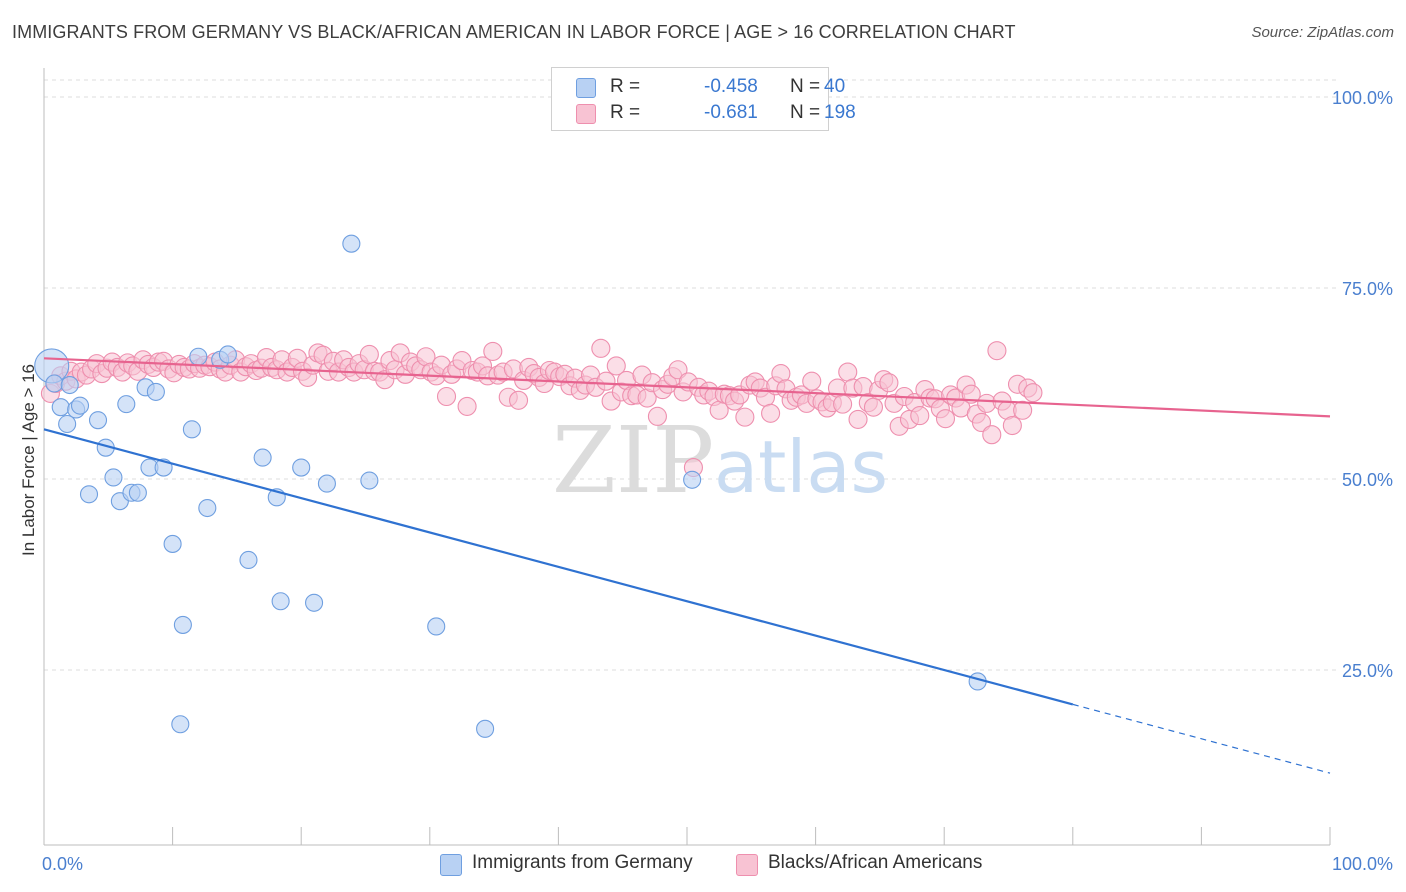 The image size is (1406, 892). Describe the element at coordinates (687, 387) in the screenshot. I see `pink-trend-line` at that location.